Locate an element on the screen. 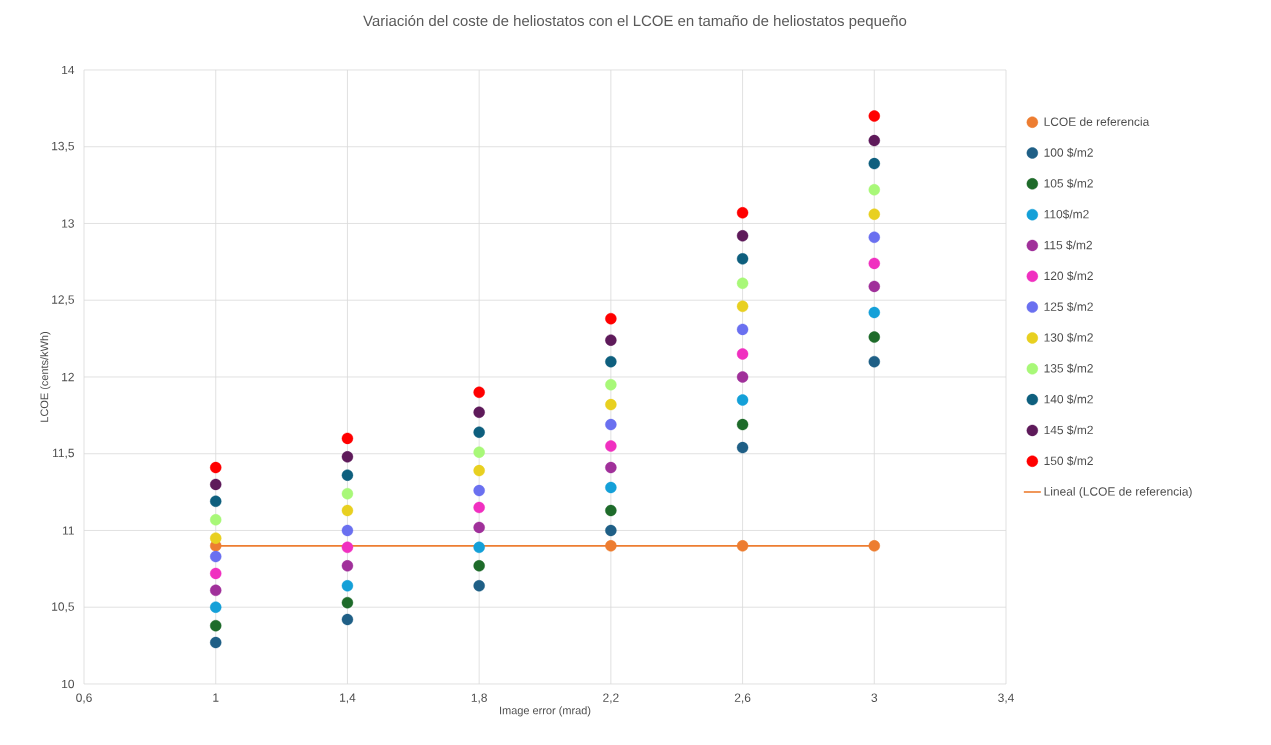 The height and width of the screenshot is (745, 1271). y-tick-label: 13,5 is located at coordinates (63, 146).